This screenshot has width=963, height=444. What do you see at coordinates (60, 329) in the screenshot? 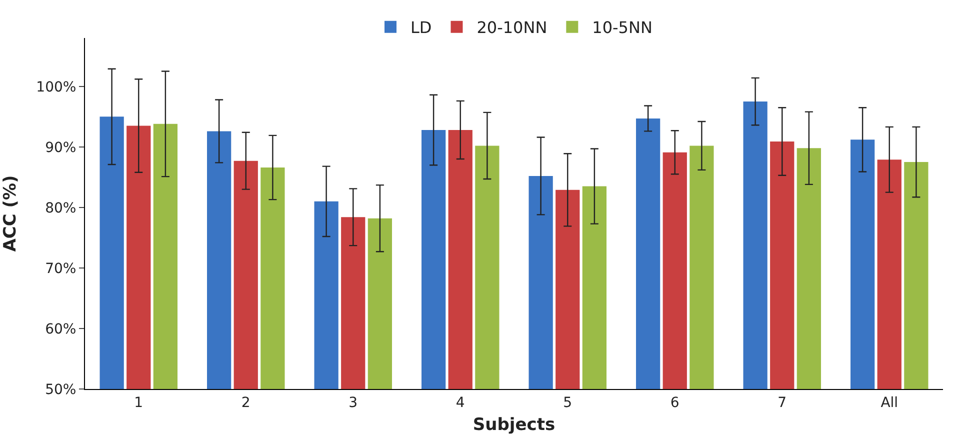
I see `y-tick-label: 60%` at bounding box center [60, 329].